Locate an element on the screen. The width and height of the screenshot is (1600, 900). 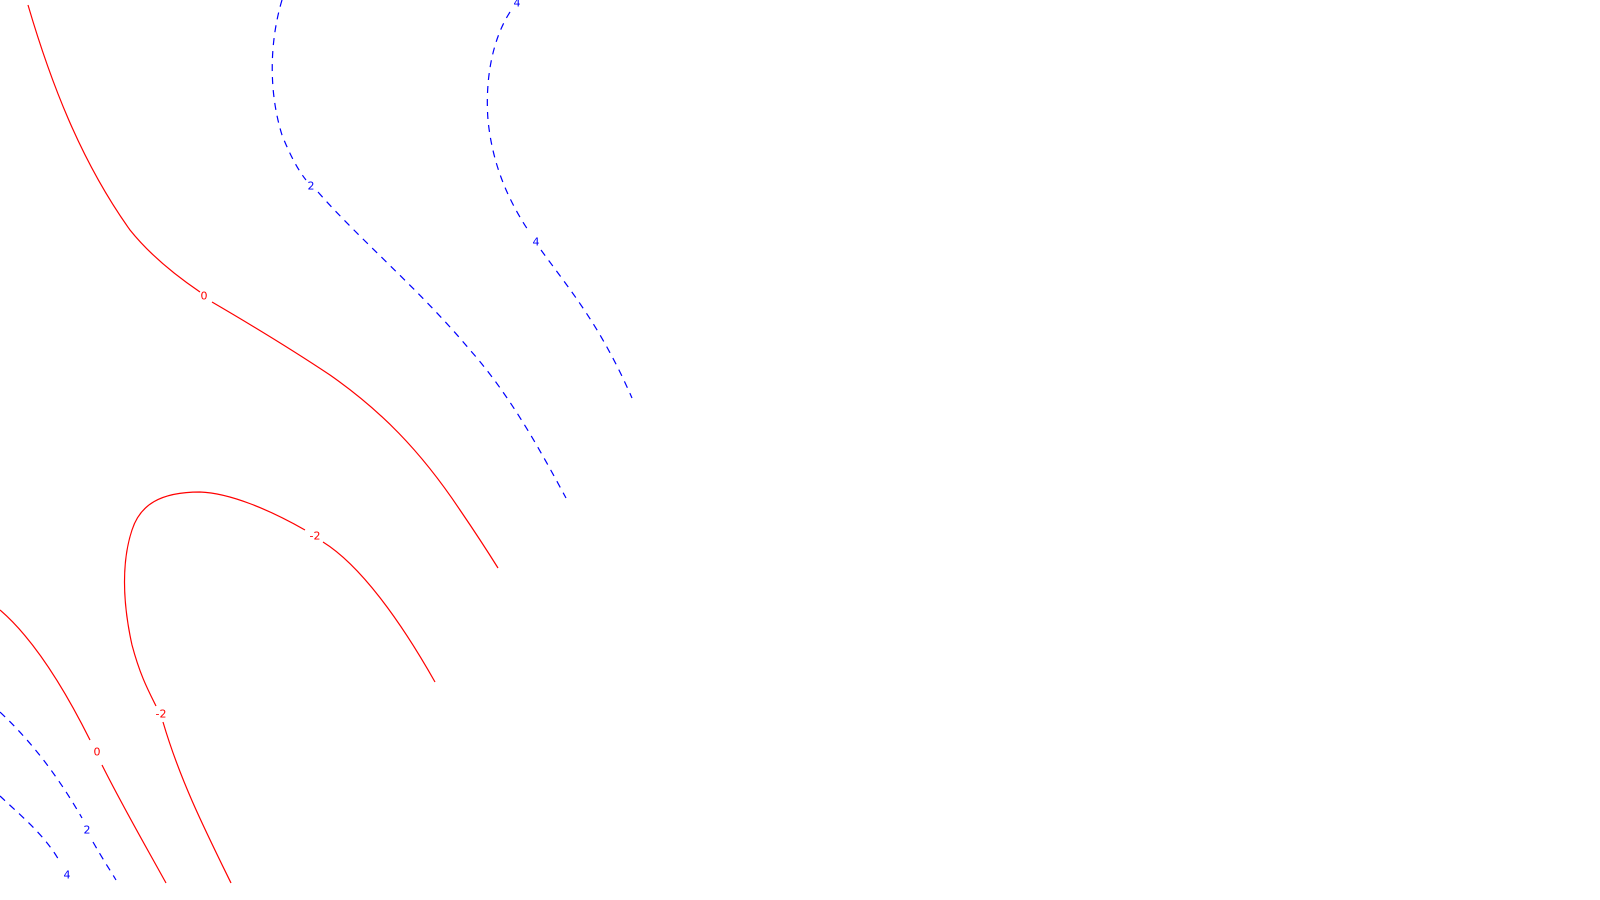
contour-2-lower: 2 is located at coordinates (58, 796).